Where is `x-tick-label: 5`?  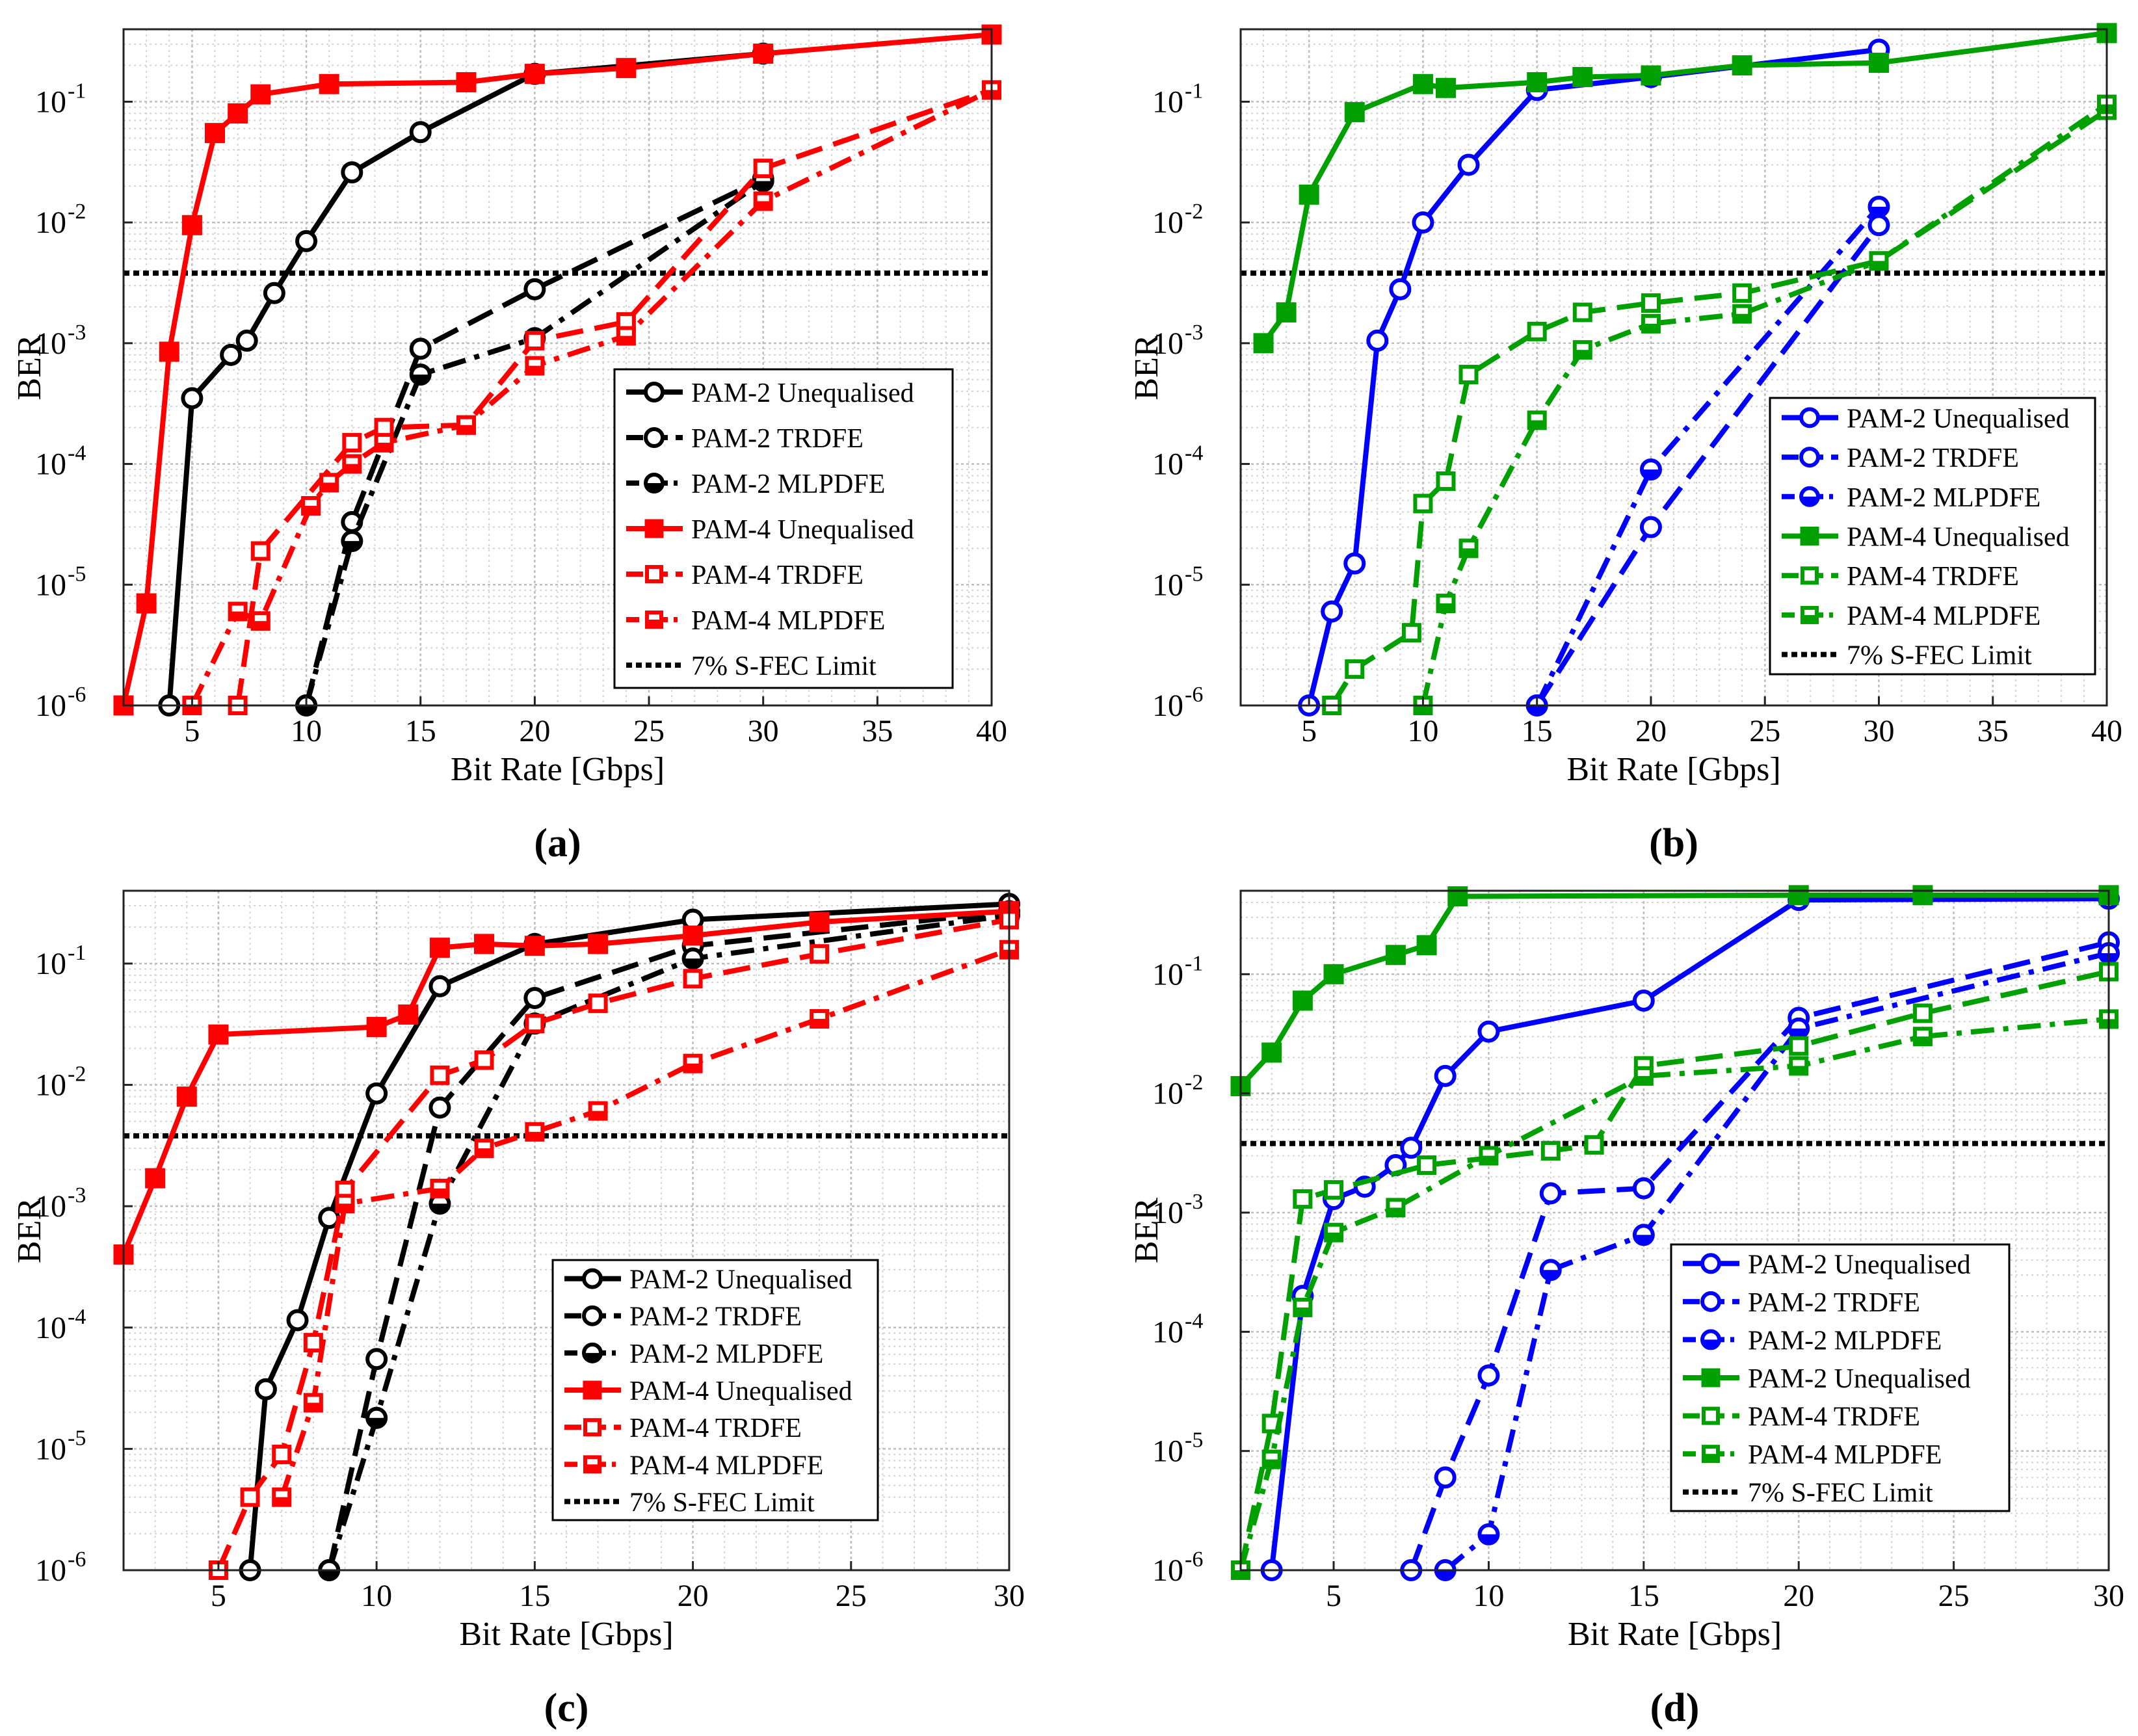 x-tick-label: 5 is located at coordinates (192, 731).